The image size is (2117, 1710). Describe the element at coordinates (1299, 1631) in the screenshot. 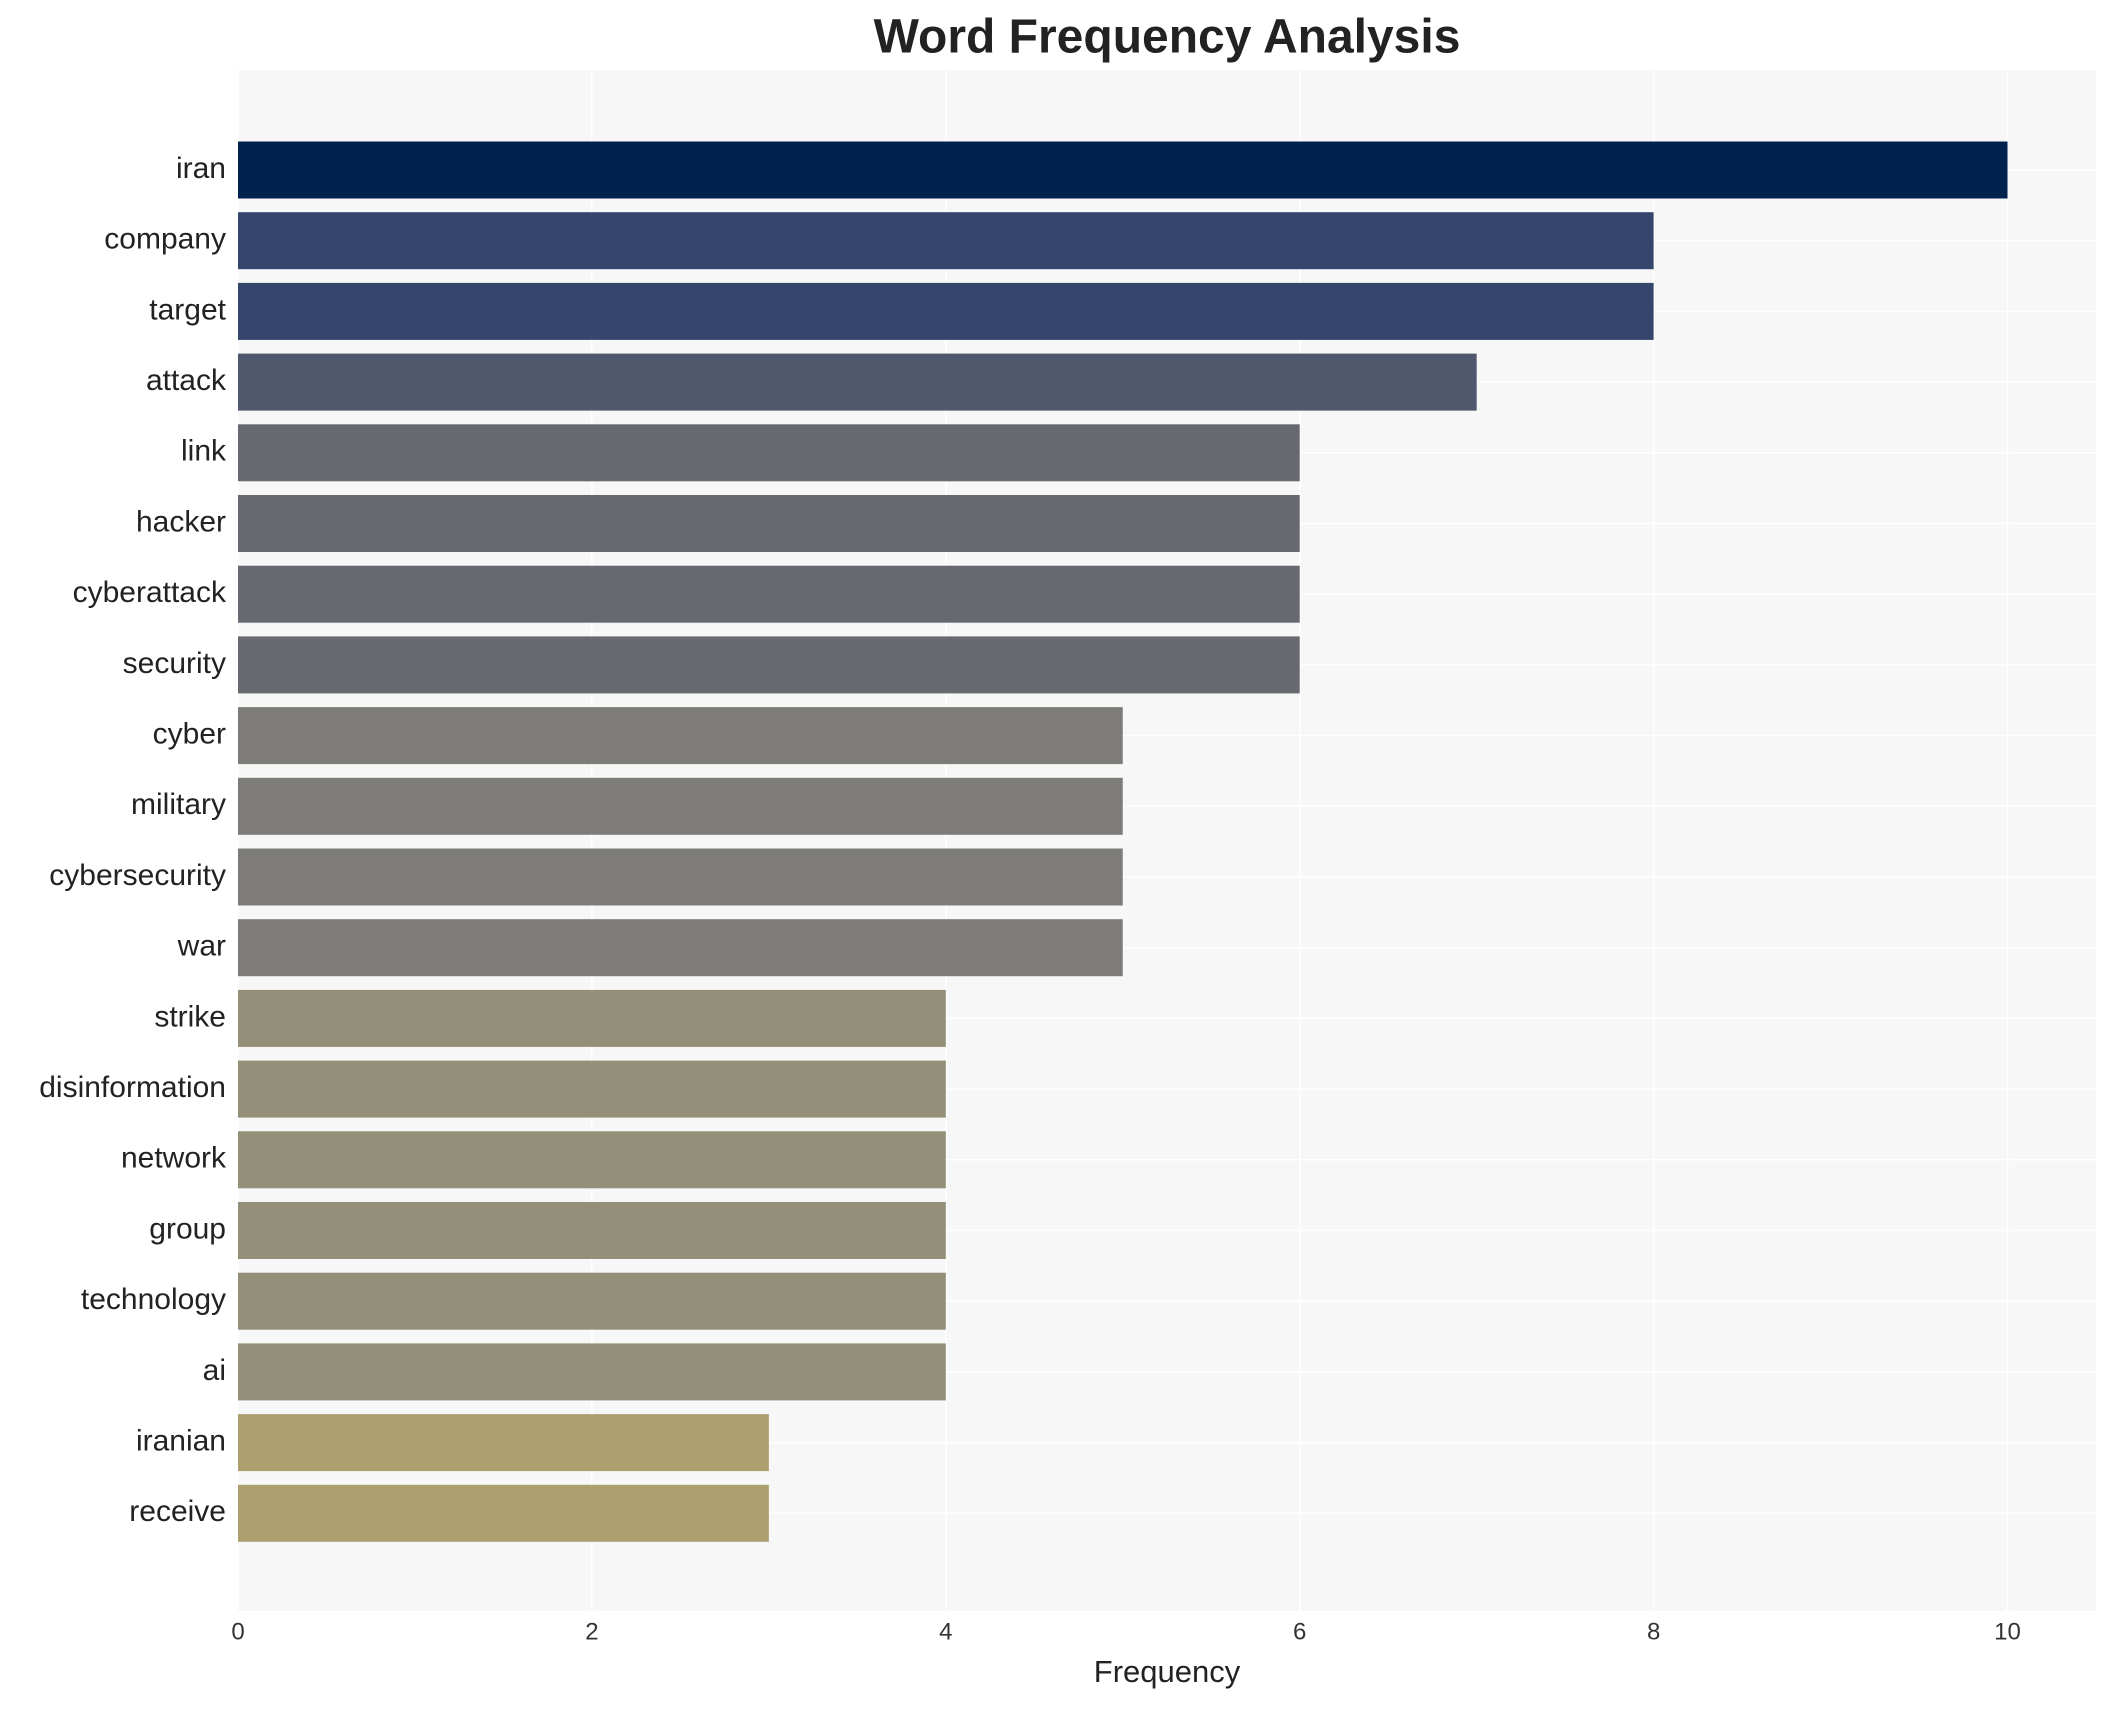

I see `x-tick-label: 6` at that location.